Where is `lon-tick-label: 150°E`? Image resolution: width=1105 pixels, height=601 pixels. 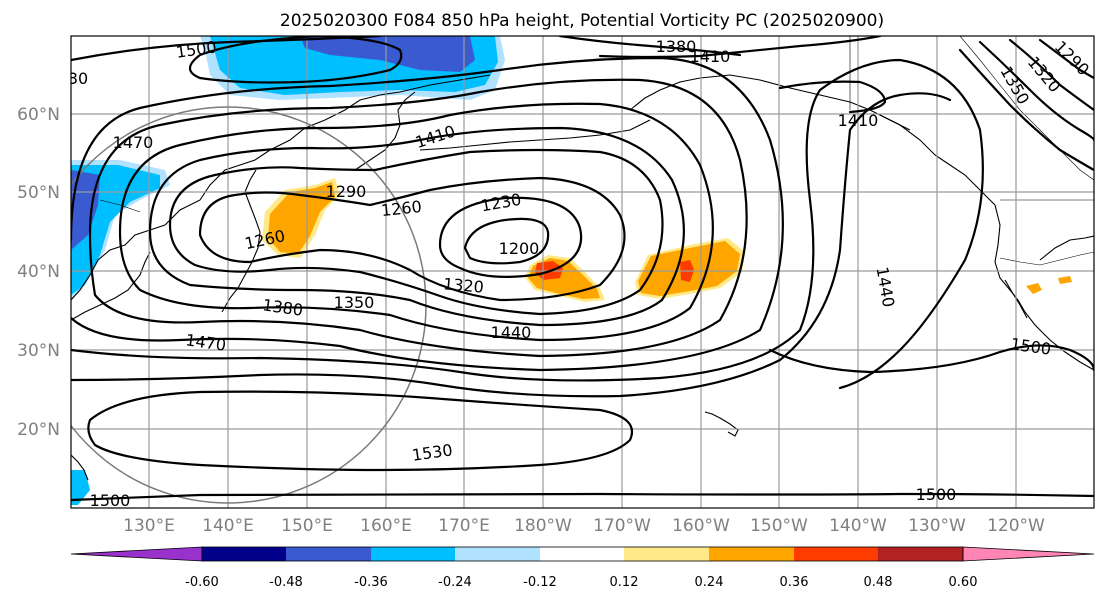 lon-tick-label: 150°E is located at coordinates (307, 526).